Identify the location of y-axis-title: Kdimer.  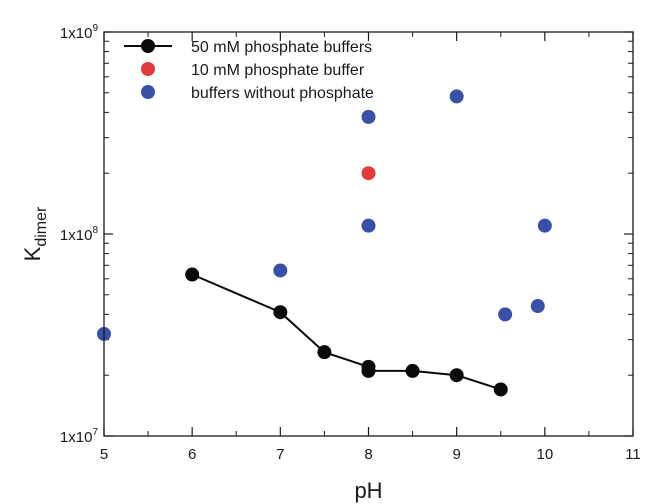
(35, 233).